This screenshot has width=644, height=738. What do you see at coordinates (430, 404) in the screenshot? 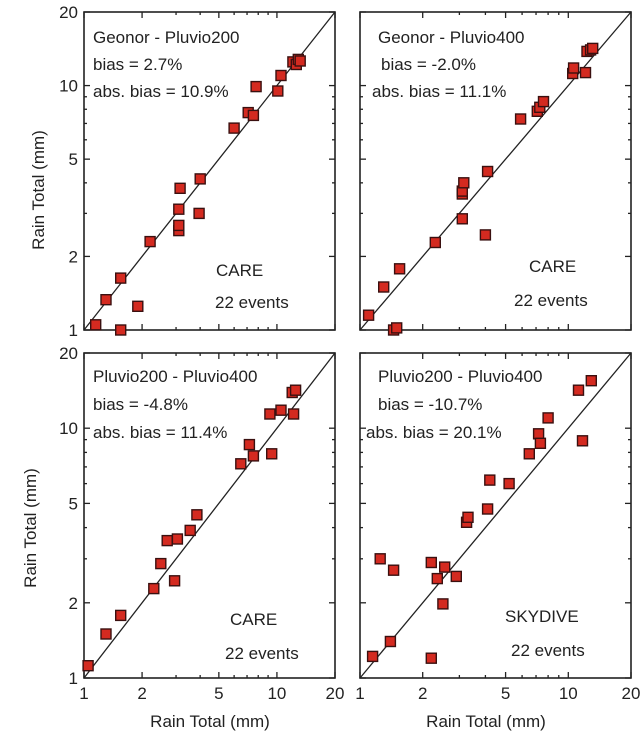
I see `bias-text: bias = -10.7%` at bounding box center [430, 404].